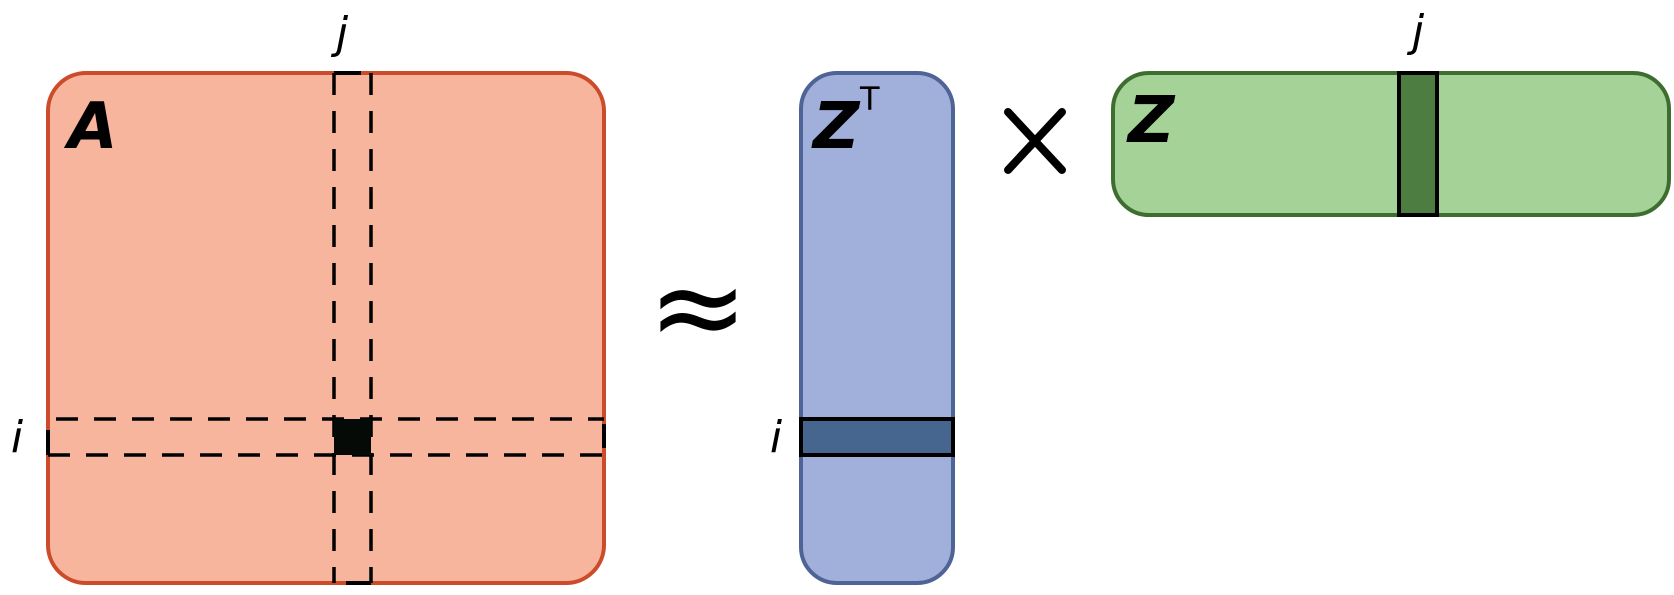 The width and height of the screenshot is (1674, 595). I want to click on matrix-zt-label: Z, so click(836, 127).